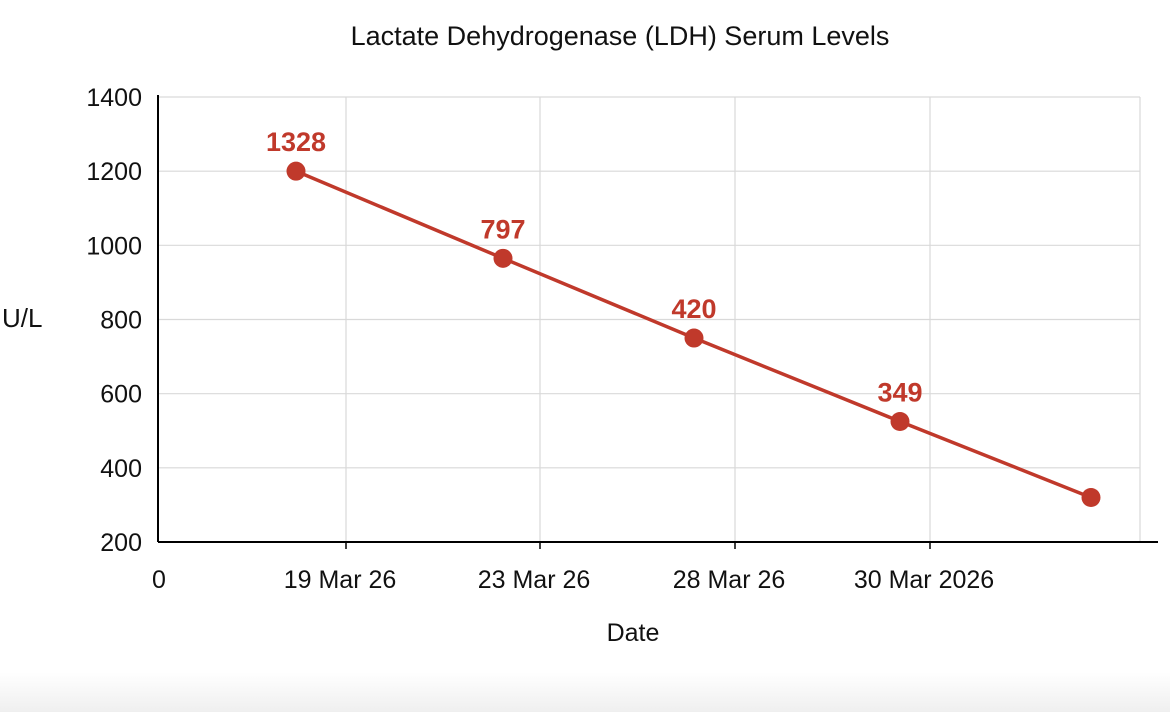 The height and width of the screenshot is (717, 1170). Describe the element at coordinates (502, 229) in the screenshot. I see `data-label: 797` at that location.